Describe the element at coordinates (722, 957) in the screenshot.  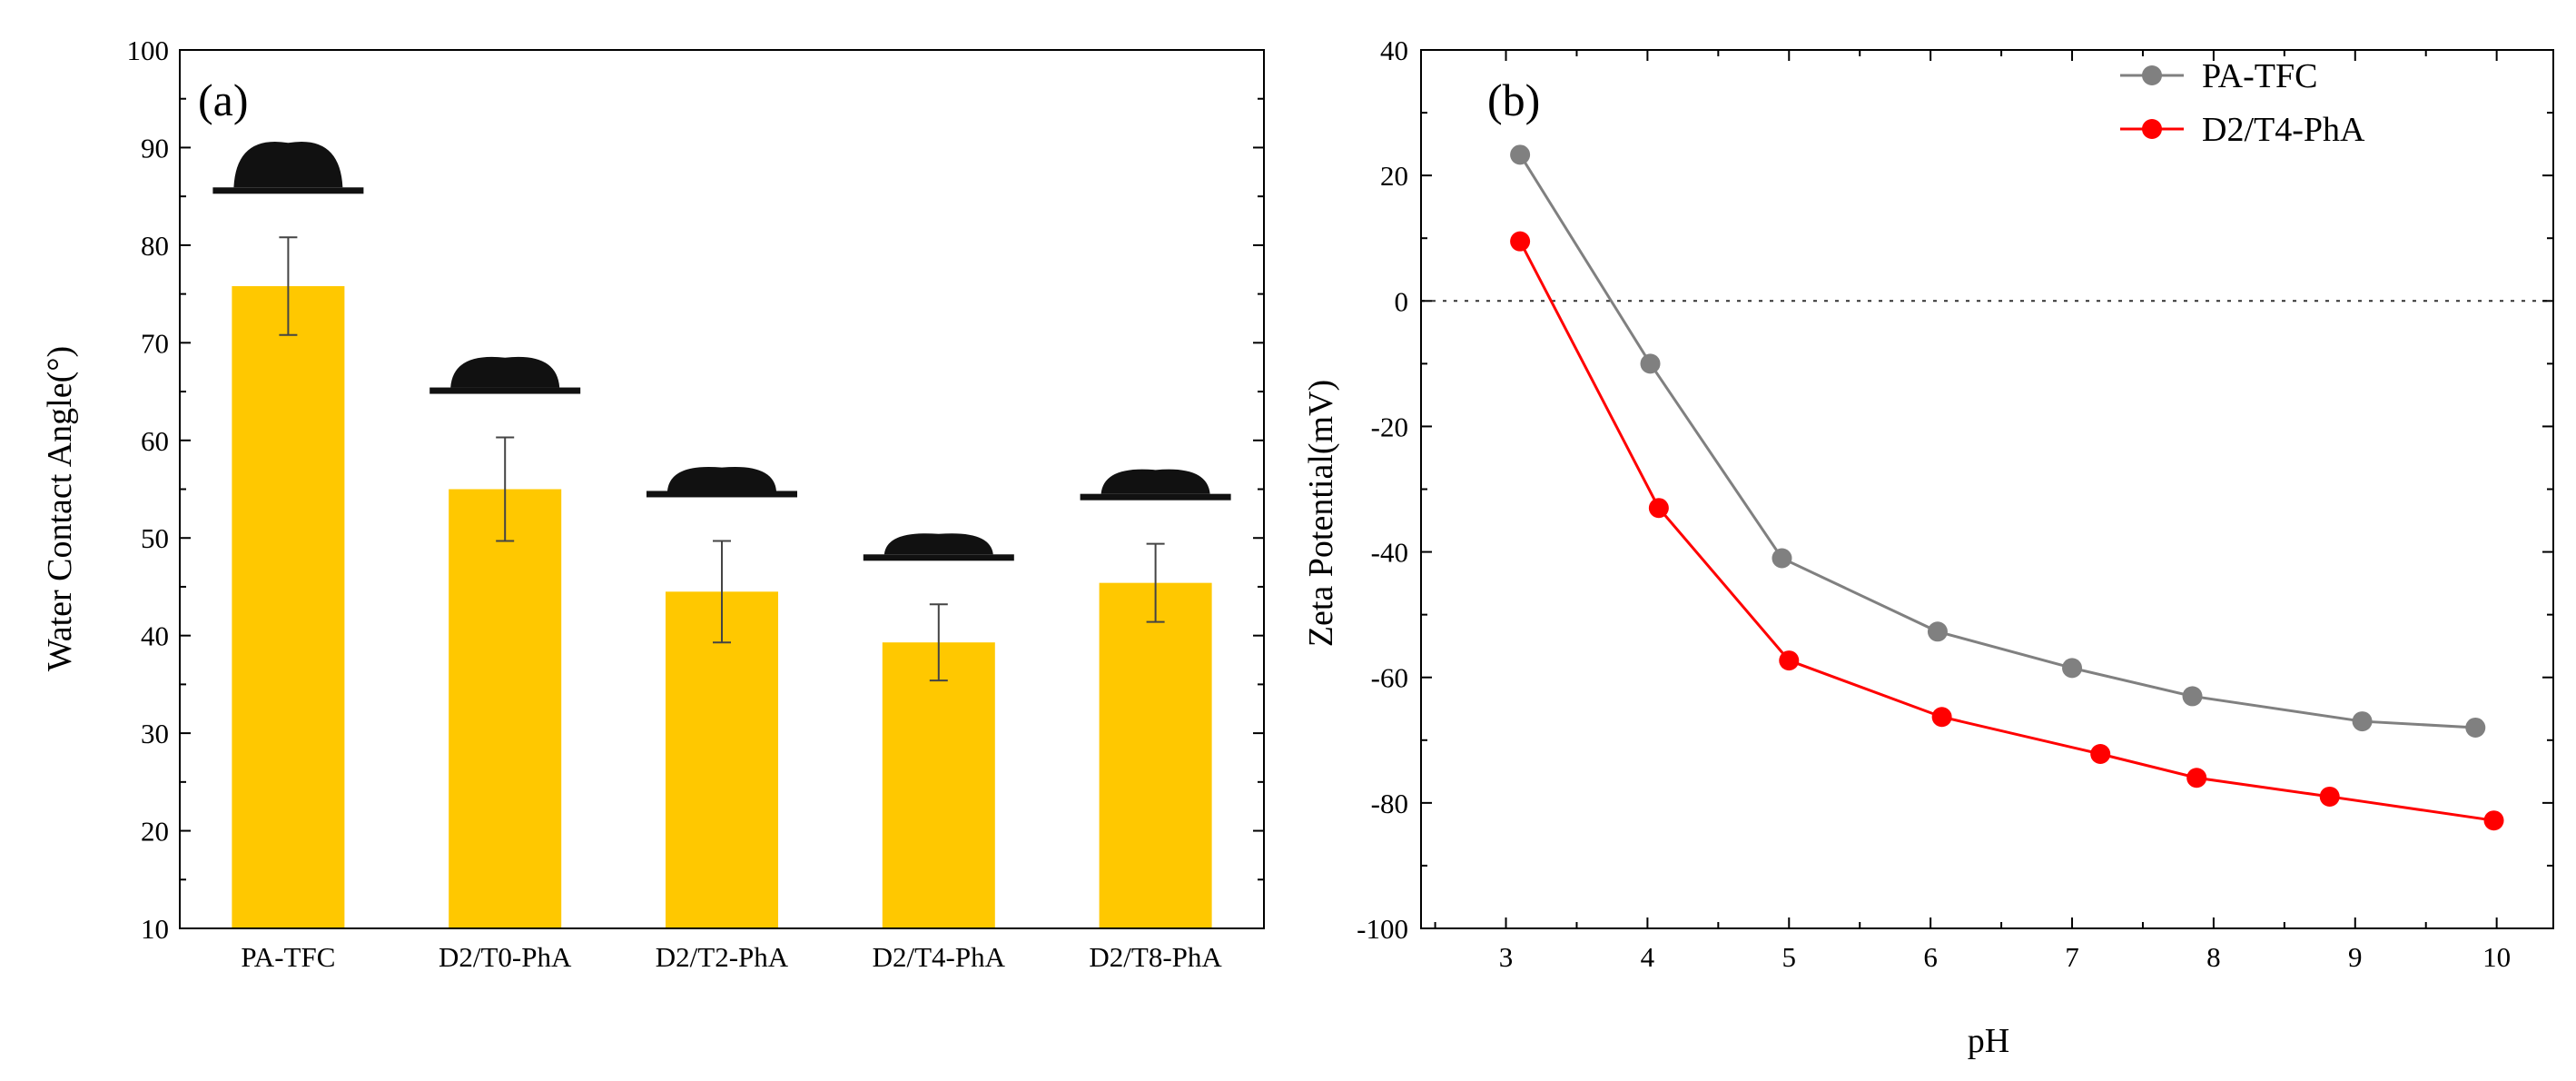
I see `x-tick-label-d2-t2-pha: D2/T2-PhA` at that location.